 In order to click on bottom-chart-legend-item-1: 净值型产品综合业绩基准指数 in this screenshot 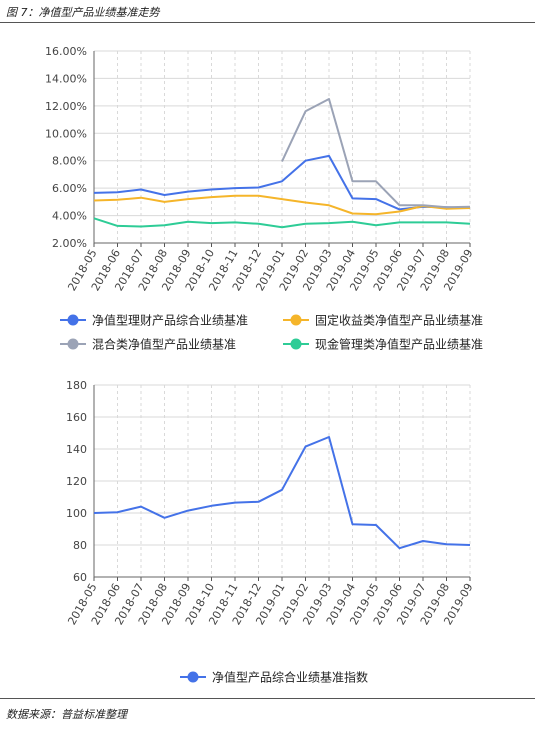, I will do `click(274, 677)`.